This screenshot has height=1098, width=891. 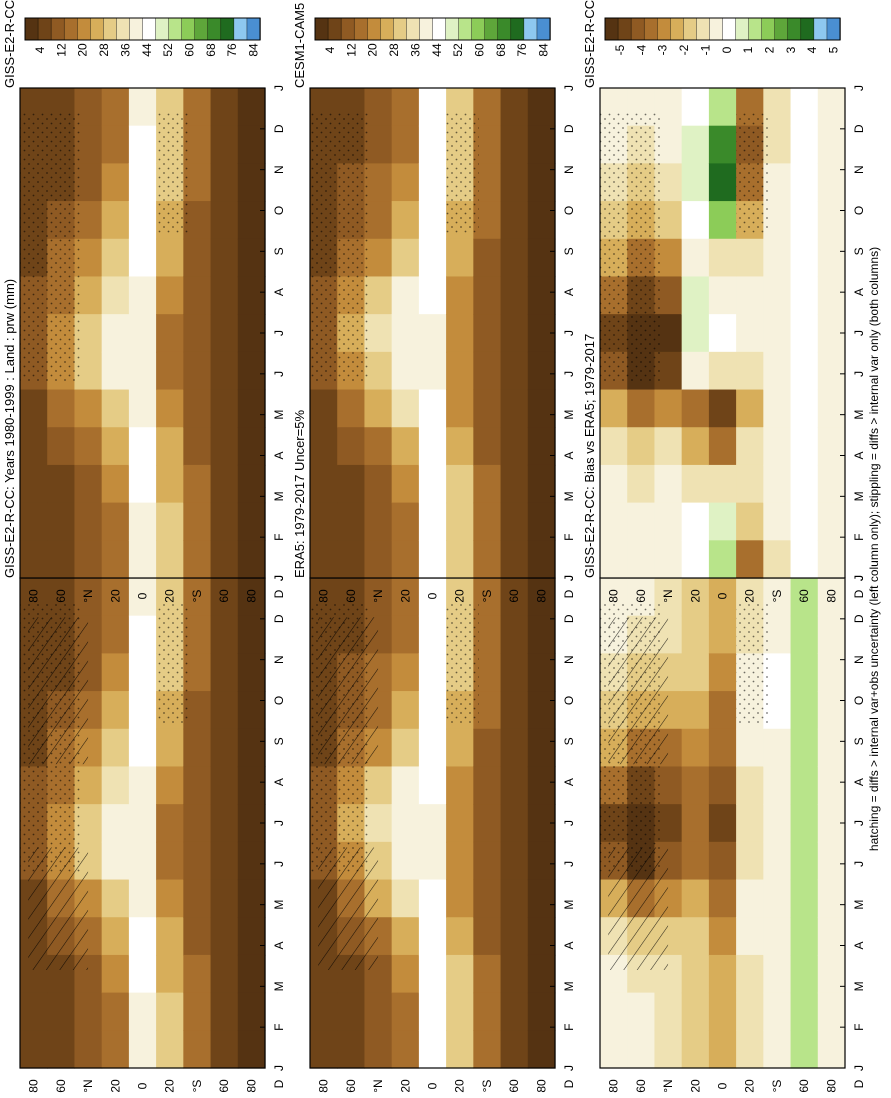 What do you see at coordinates (279, 1083) in the screenshot?
I see `corner-label: D` at bounding box center [279, 1083].